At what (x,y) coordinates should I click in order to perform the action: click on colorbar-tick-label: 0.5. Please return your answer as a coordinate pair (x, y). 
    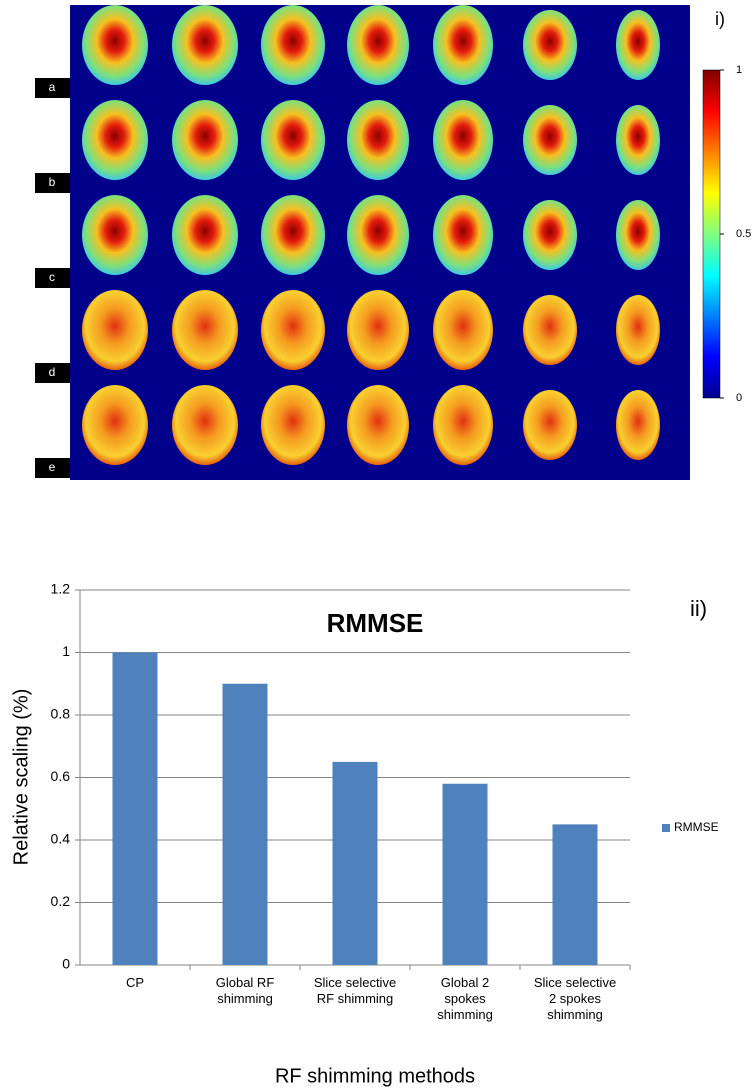
    Looking at the image, I should click on (743, 234).